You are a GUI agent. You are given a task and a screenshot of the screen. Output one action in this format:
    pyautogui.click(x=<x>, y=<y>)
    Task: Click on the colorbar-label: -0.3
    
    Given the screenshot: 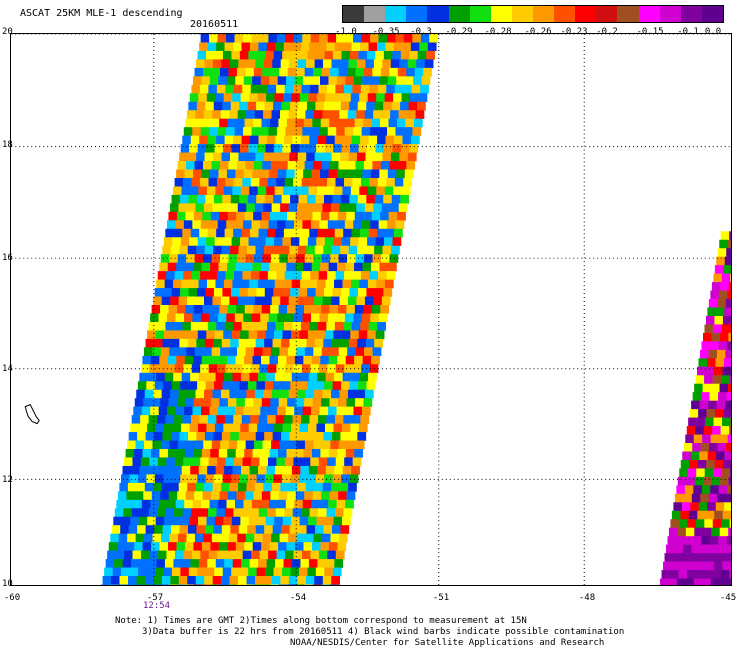 What is the action you would take?
    pyautogui.click(x=421, y=32)
    